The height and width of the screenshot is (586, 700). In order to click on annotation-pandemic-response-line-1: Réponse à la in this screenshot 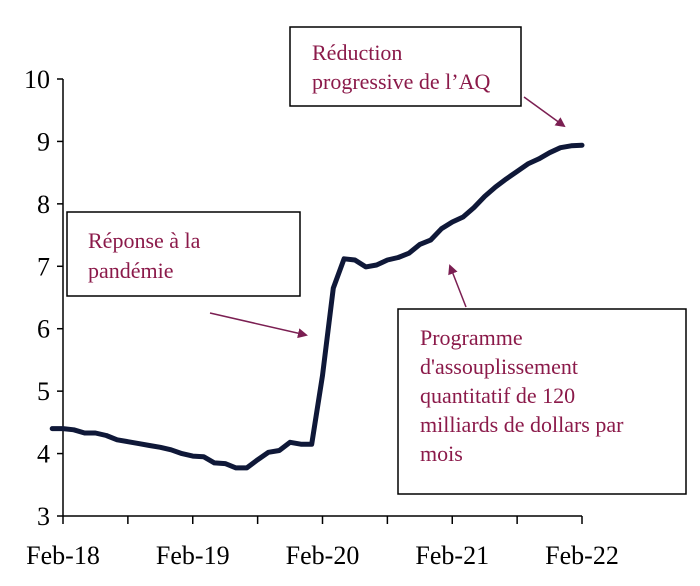, I will do `click(144, 240)`.